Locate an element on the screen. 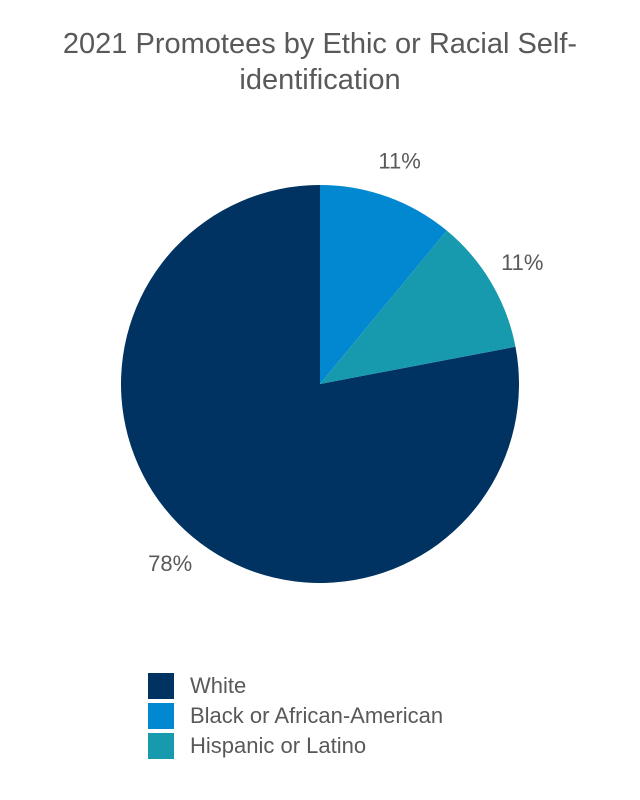  data-label: 78% is located at coordinates (170, 563).